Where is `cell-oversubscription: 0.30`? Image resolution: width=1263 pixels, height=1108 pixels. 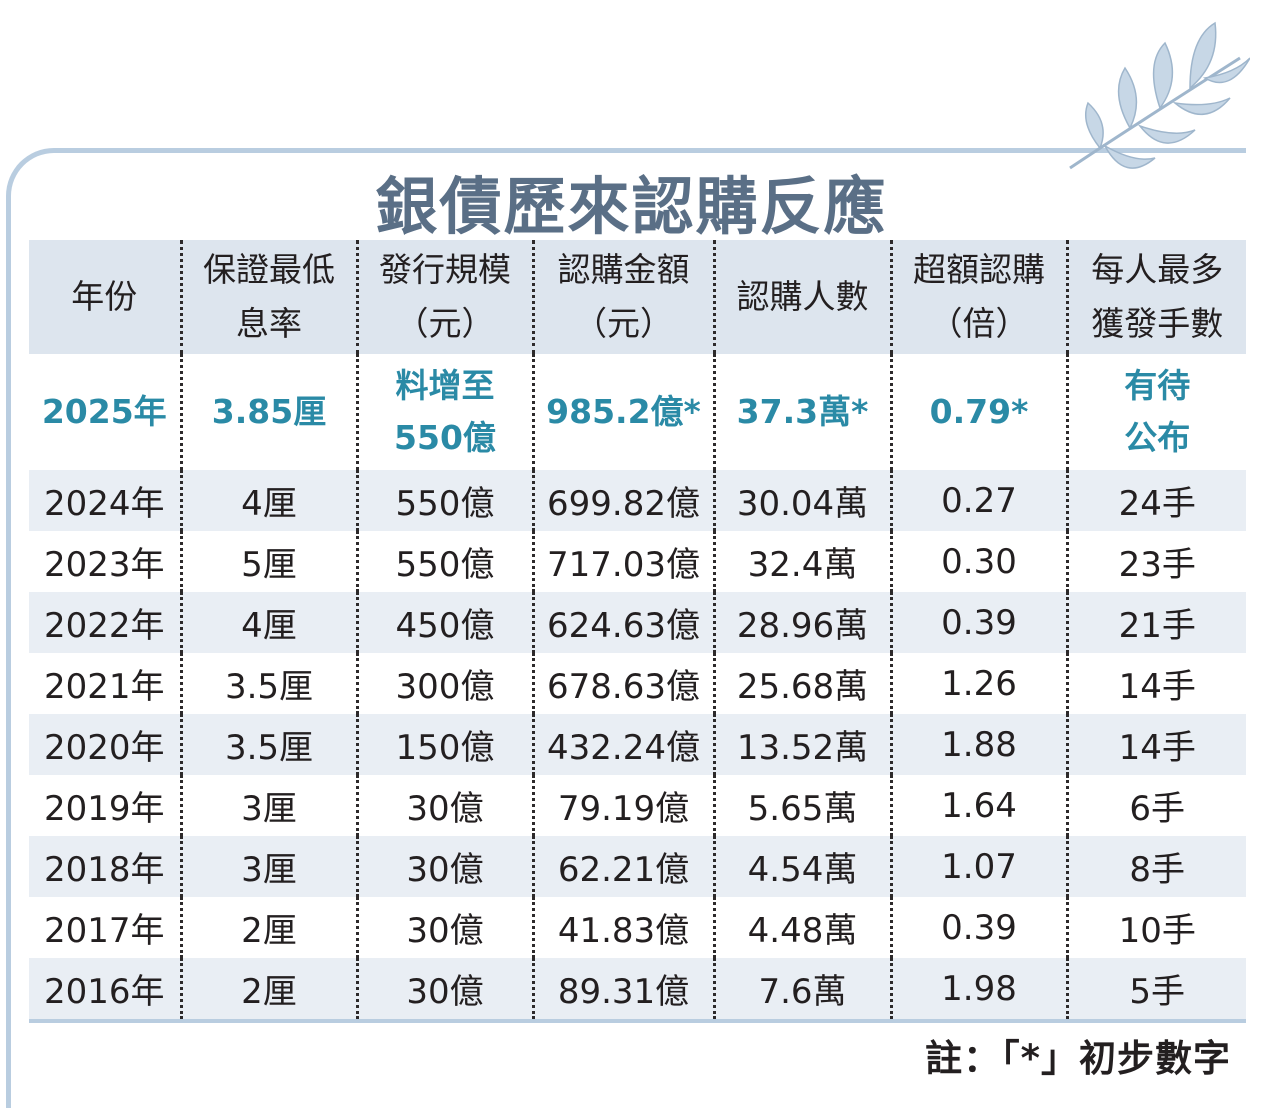 cell-oversubscription: 0.30 is located at coordinates (978, 561).